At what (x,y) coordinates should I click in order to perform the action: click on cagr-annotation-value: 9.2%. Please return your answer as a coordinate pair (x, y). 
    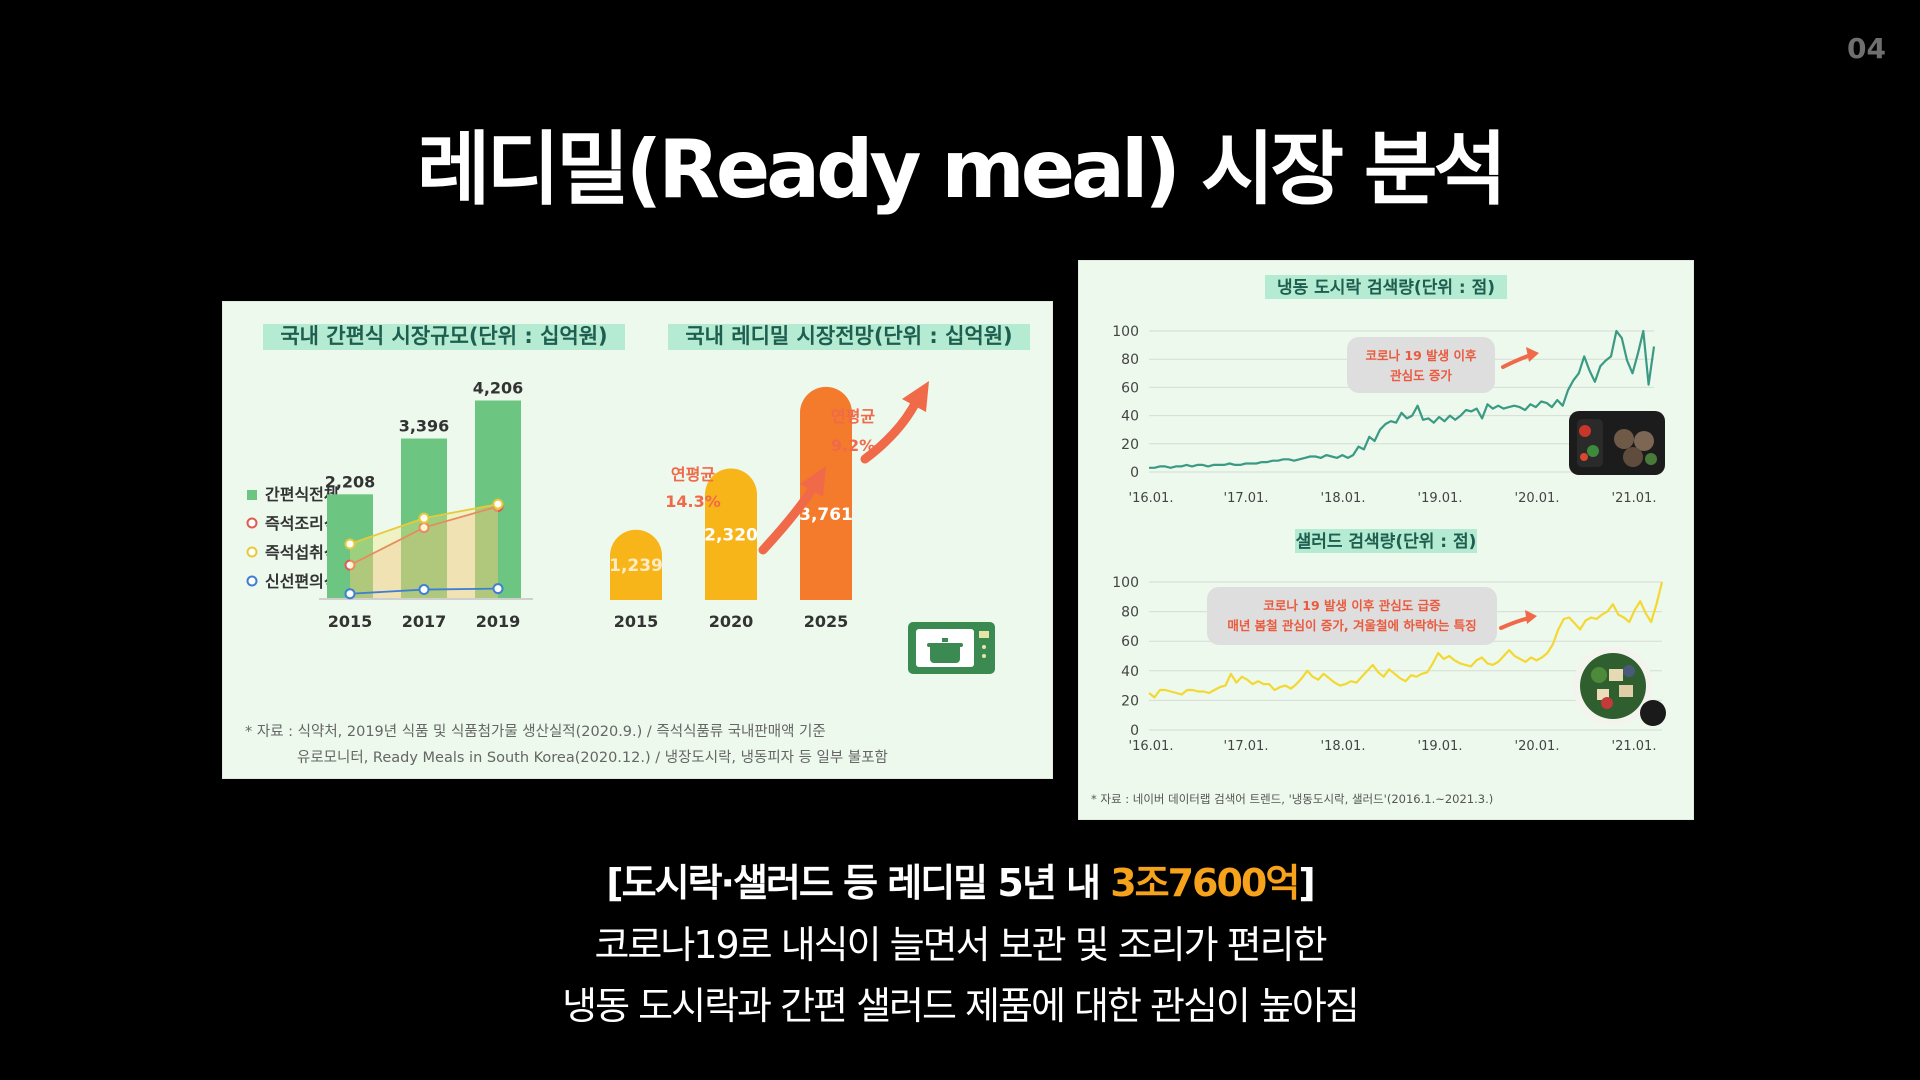
    Looking at the image, I should click on (853, 445).